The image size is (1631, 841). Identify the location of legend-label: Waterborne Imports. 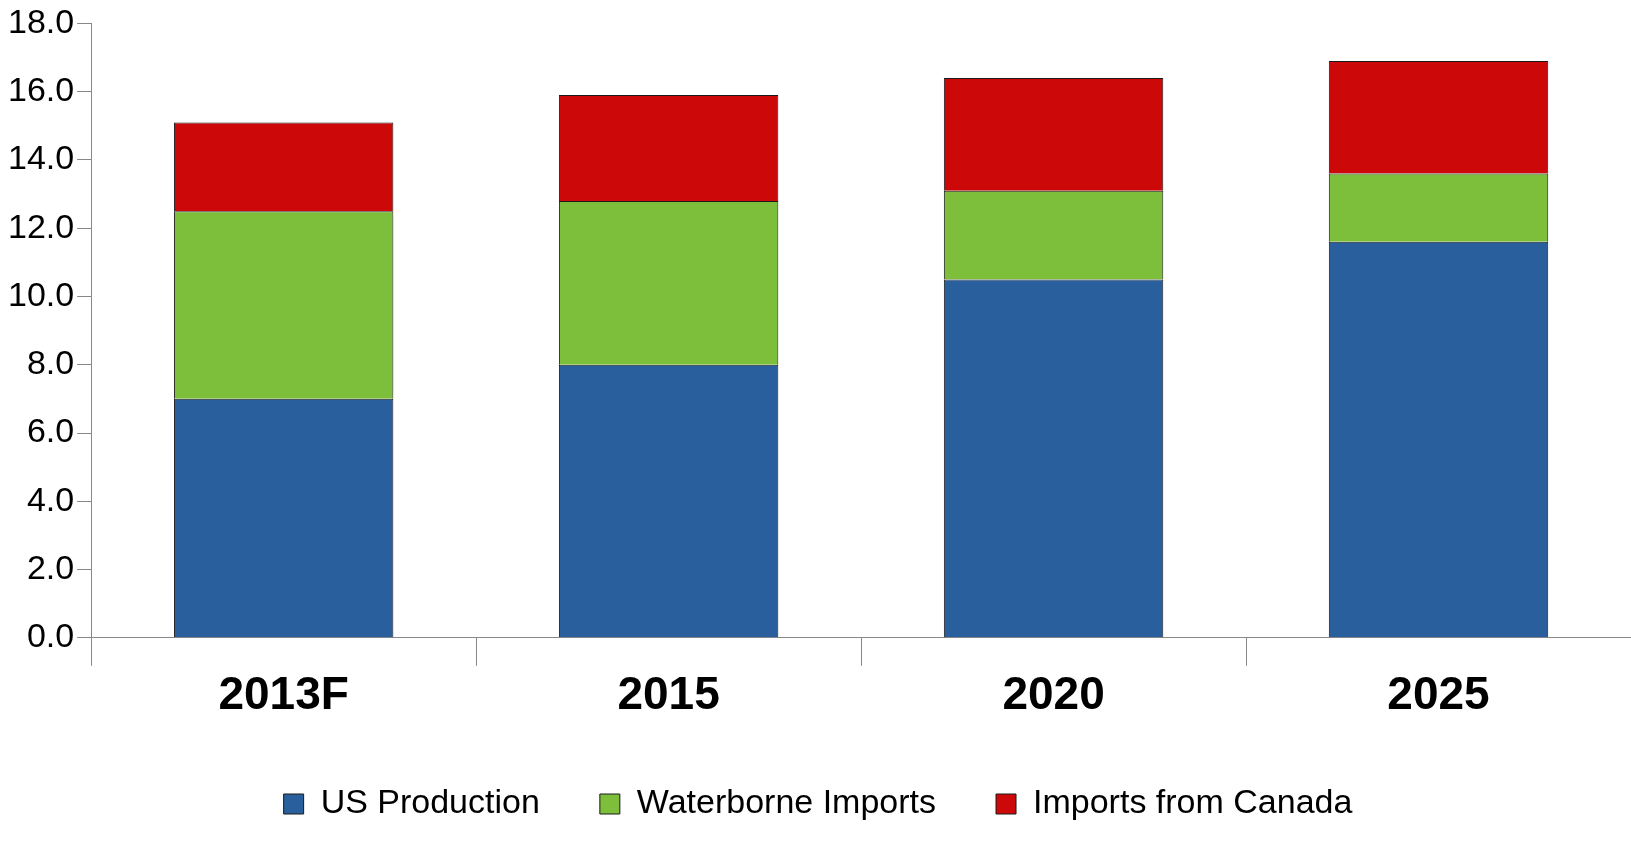
(786, 801).